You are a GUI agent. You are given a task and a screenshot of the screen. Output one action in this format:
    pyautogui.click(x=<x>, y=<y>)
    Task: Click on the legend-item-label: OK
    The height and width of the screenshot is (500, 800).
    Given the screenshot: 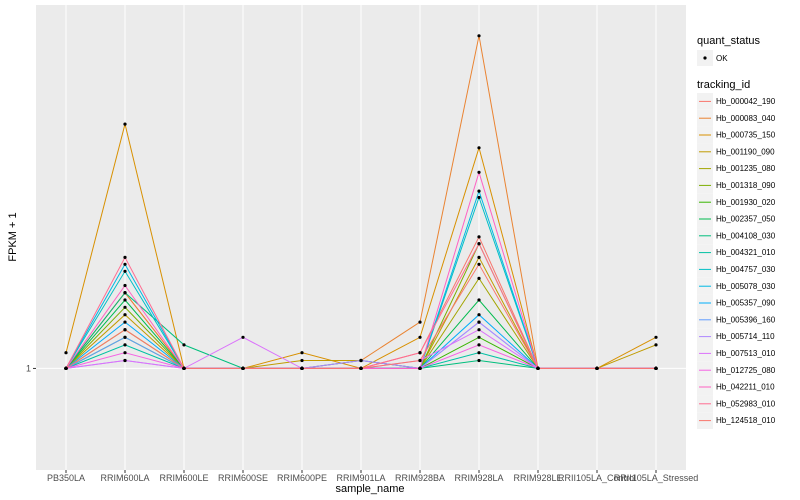 What is the action you would take?
    pyautogui.click(x=722, y=58)
    